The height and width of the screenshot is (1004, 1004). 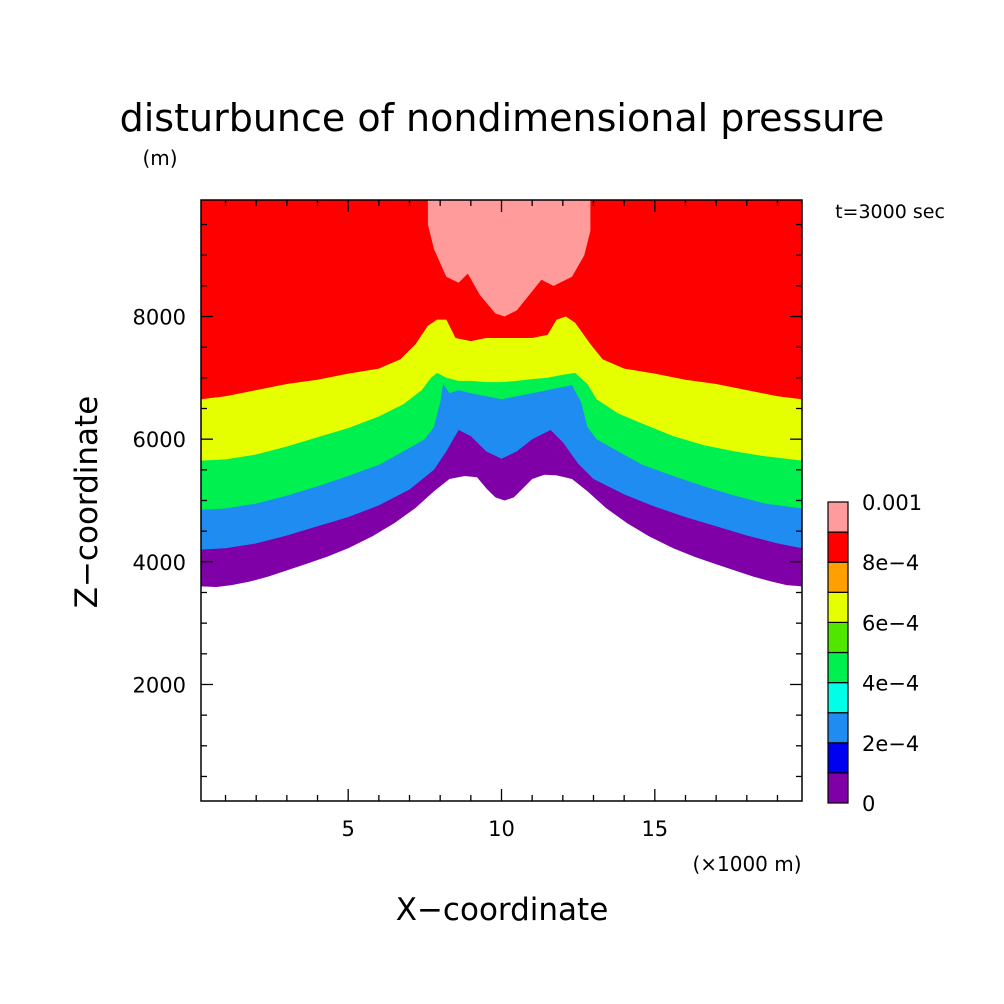 I want to click on x-tick-label: 15, so click(x=654, y=829).